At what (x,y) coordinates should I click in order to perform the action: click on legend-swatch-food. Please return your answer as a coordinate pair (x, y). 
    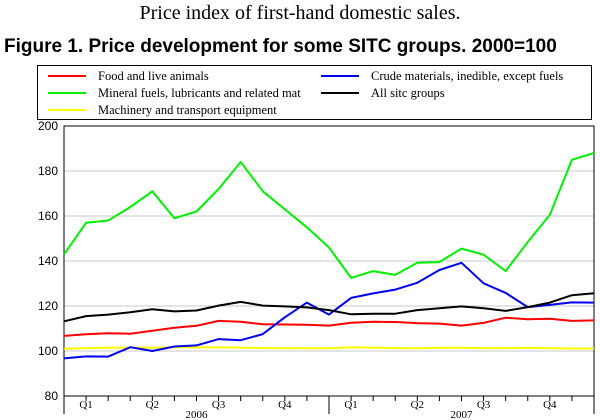
    Looking at the image, I should click on (67, 76).